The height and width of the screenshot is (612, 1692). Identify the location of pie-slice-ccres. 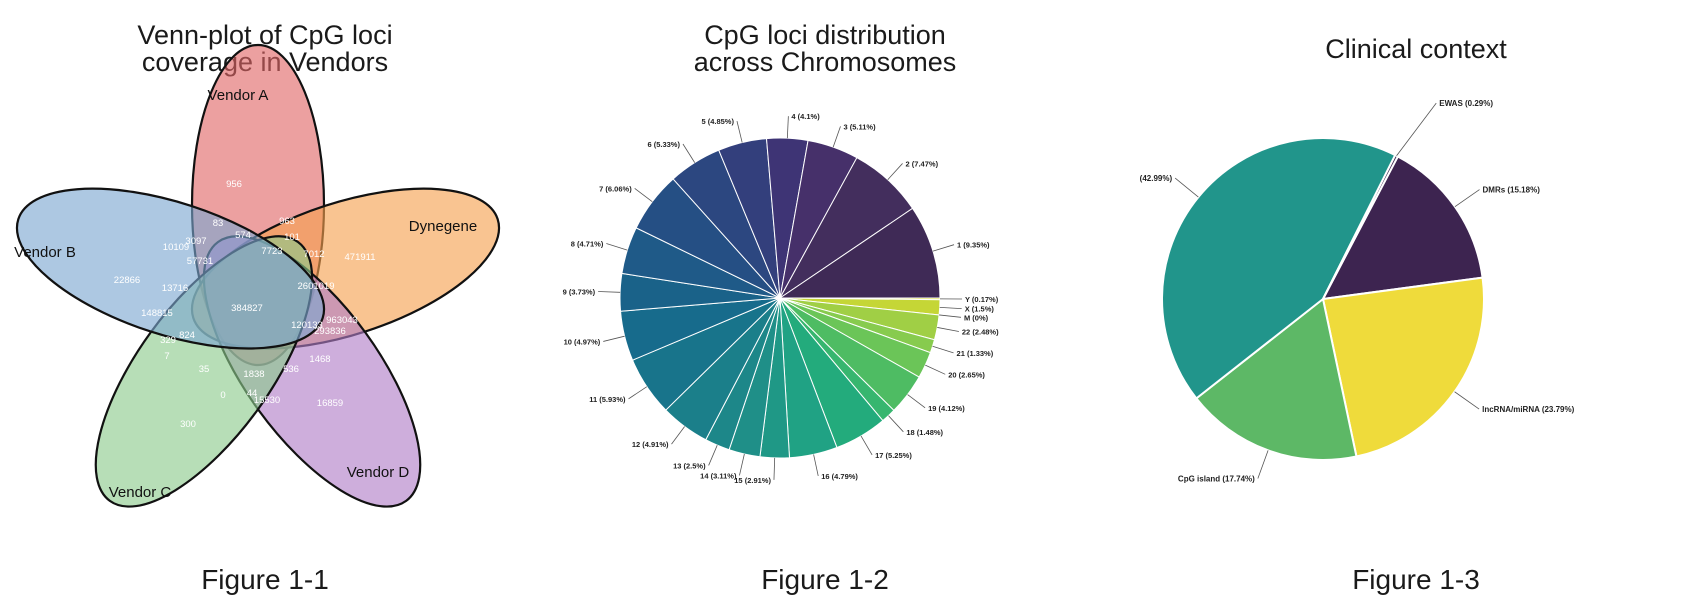
(1279, 268).